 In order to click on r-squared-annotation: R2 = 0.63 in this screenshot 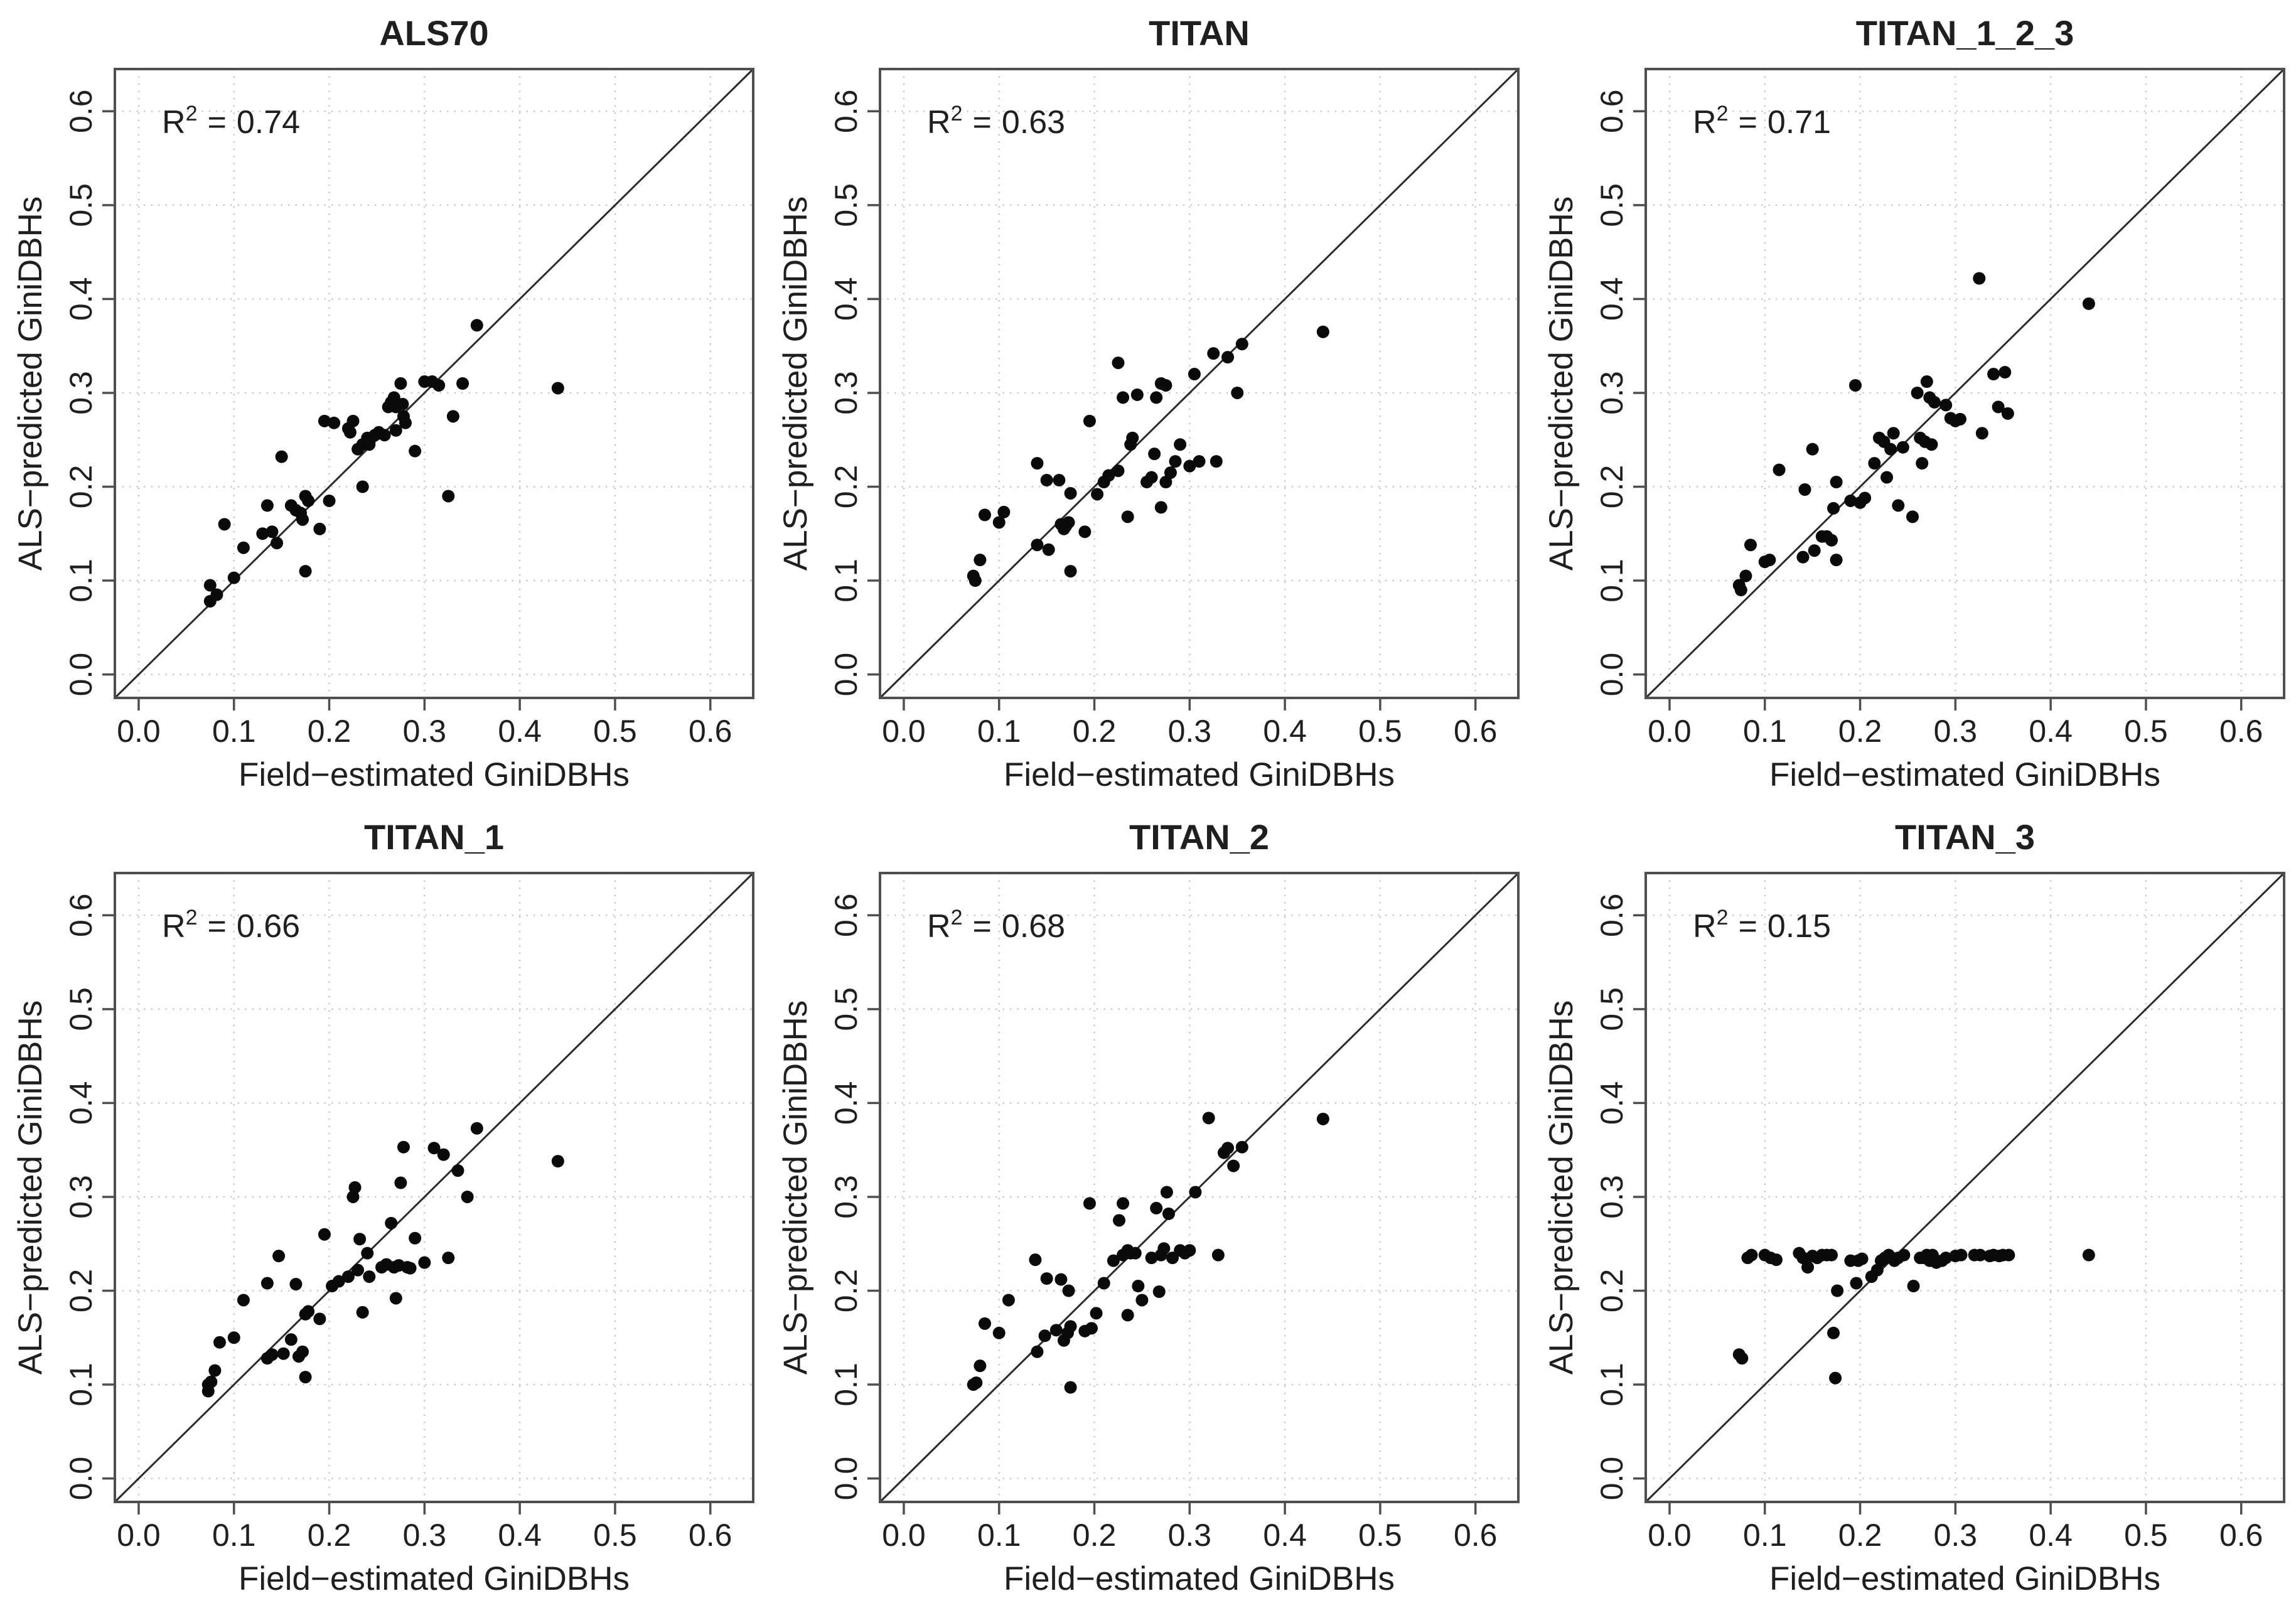, I will do `click(996, 122)`.